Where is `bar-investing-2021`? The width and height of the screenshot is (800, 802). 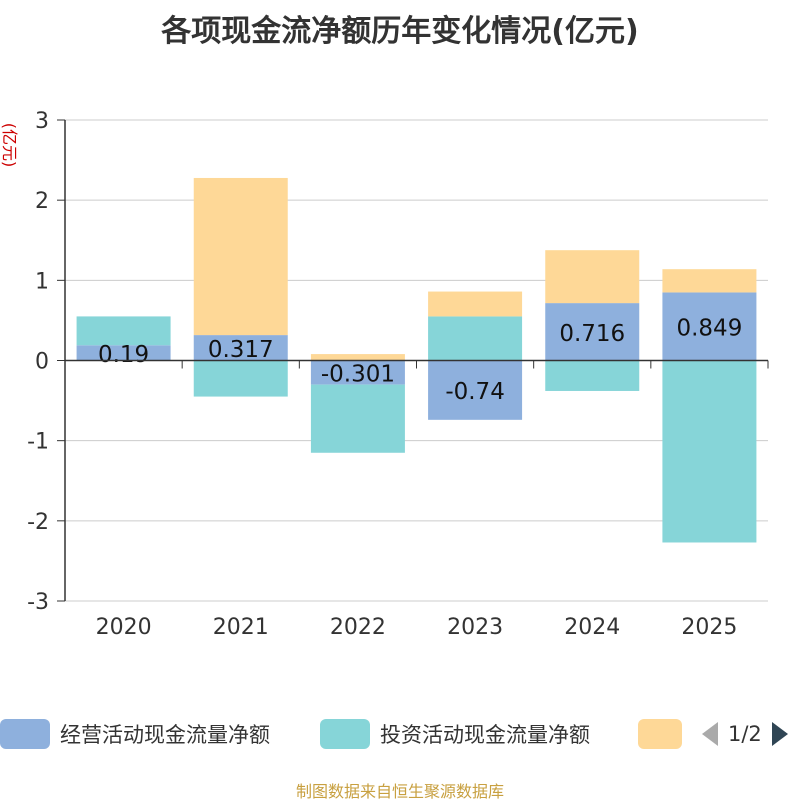 bar-investing-2021 is located at coordinates (240, 378).